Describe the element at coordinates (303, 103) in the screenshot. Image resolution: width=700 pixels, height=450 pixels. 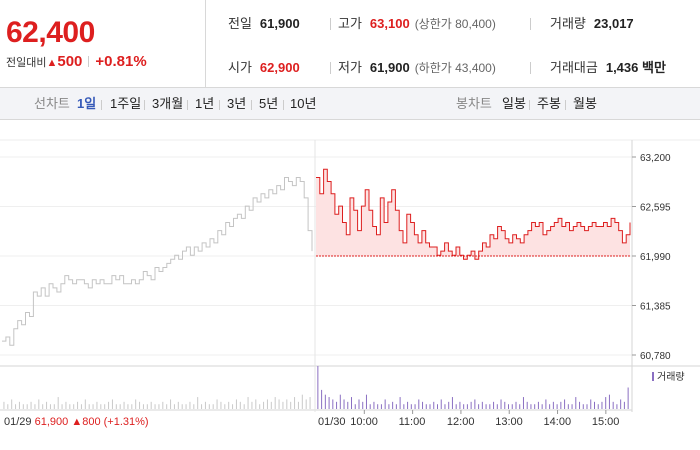
I see `tab-10y: 10년` at that location.